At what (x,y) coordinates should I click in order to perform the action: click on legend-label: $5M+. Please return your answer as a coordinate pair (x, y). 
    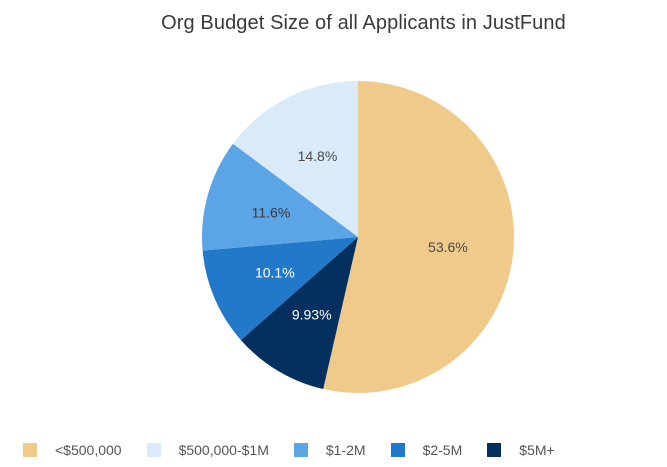
    Looking at the image, I should click on (537, 450).